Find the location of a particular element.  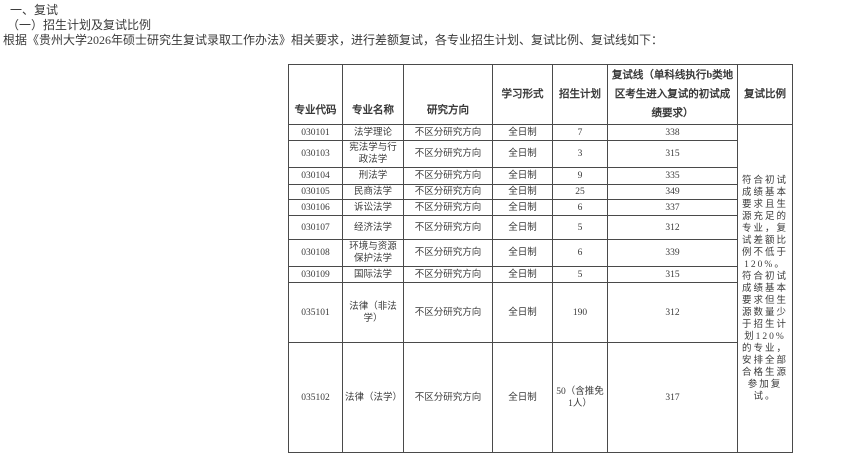

header-line: 复试线（单科线执行b类地区考生进入复试的初试成绩要求） is located at coordinates (672, 94).